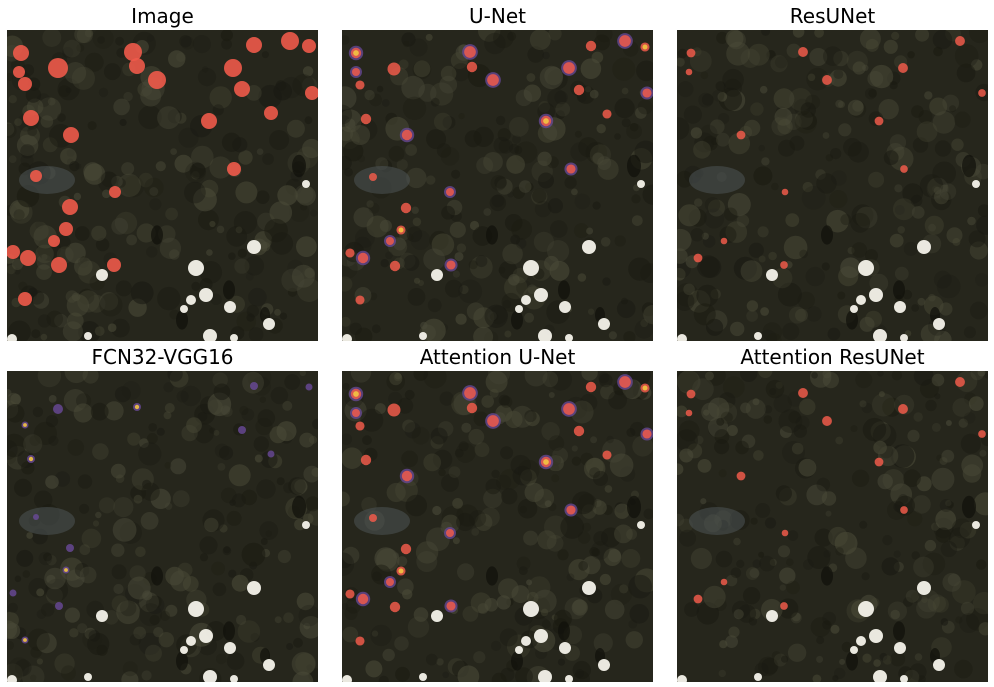 This screenshot has width=994, height=687. I want to click on panel-title: Image, so click(162, 16).